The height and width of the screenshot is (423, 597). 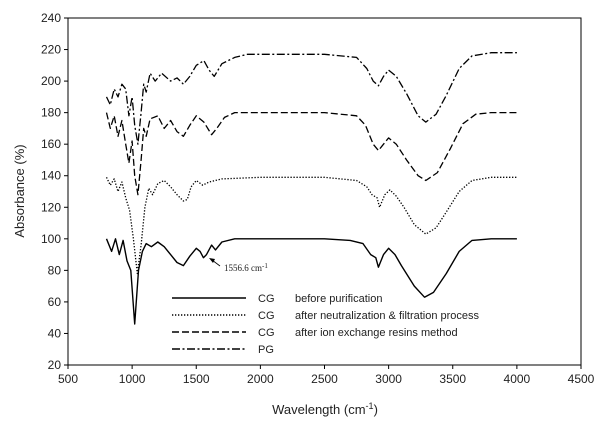 I want to click on y-tick-label-8: 180, so click(x=51, y=113).